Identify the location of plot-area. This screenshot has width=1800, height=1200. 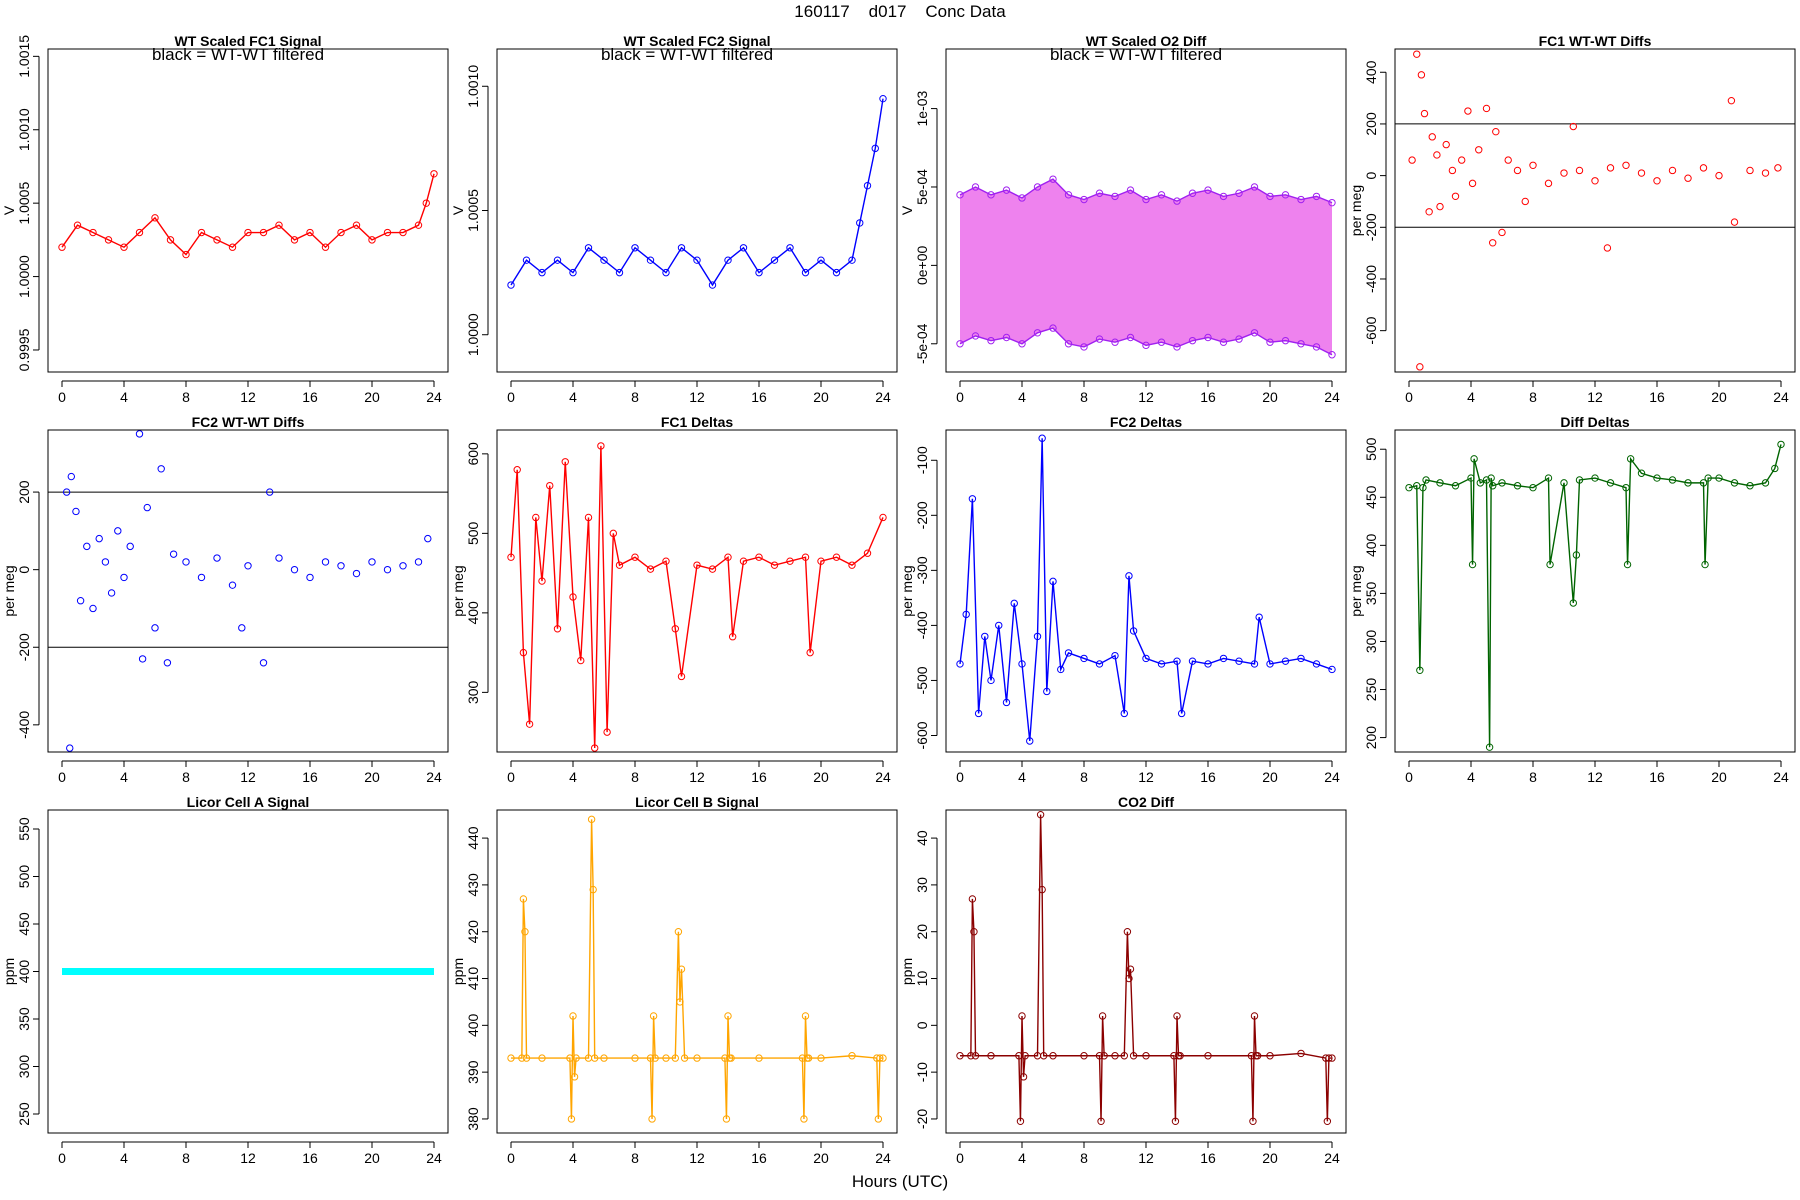
(1146, 967).